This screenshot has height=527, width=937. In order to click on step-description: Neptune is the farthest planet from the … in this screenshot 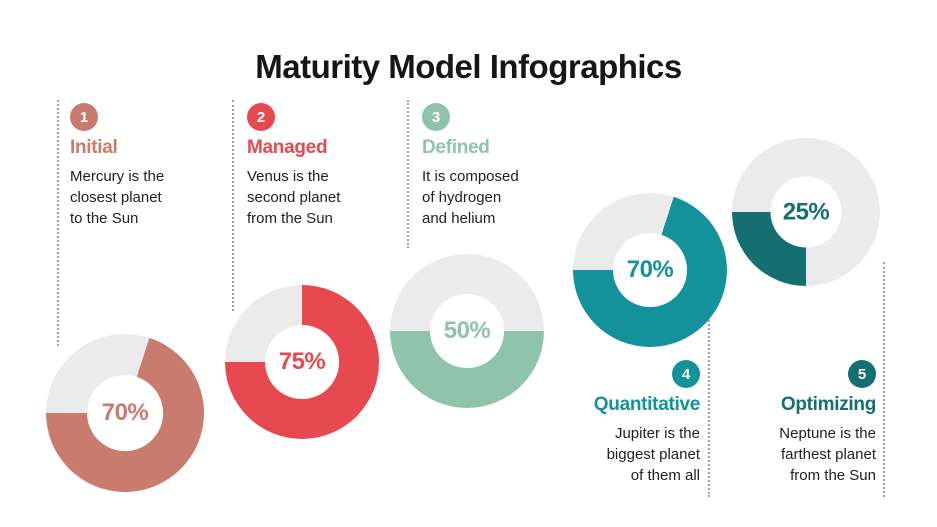, I will do `click(827, 454)`.